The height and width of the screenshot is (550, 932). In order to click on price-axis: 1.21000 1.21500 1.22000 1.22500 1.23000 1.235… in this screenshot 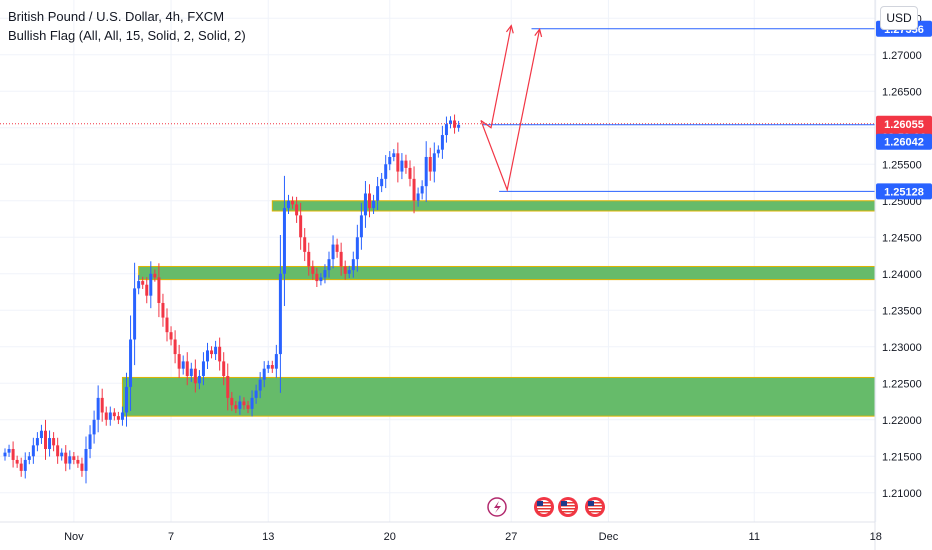, I will do `click(902, 256)`.